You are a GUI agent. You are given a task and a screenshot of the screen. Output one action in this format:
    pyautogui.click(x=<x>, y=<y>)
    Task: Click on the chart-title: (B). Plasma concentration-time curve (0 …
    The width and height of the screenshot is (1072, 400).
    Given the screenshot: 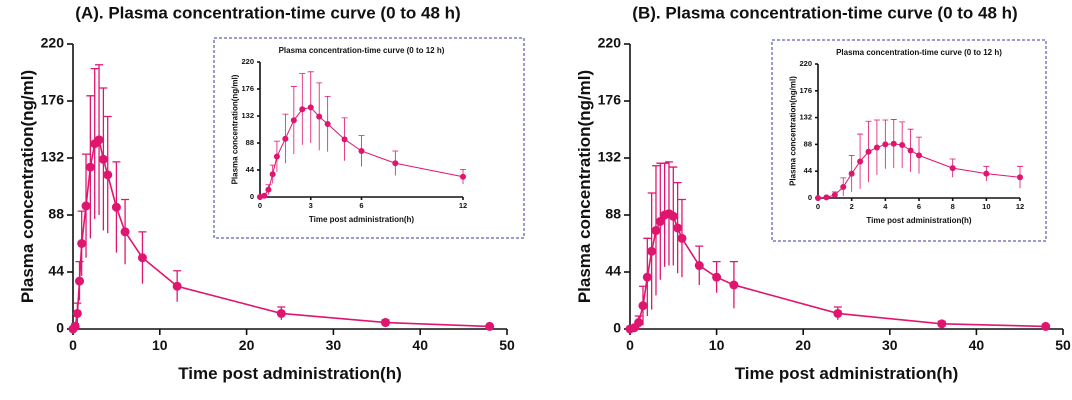 What is the action you would take?
    pyautogui.click(x=824, y=12)
    